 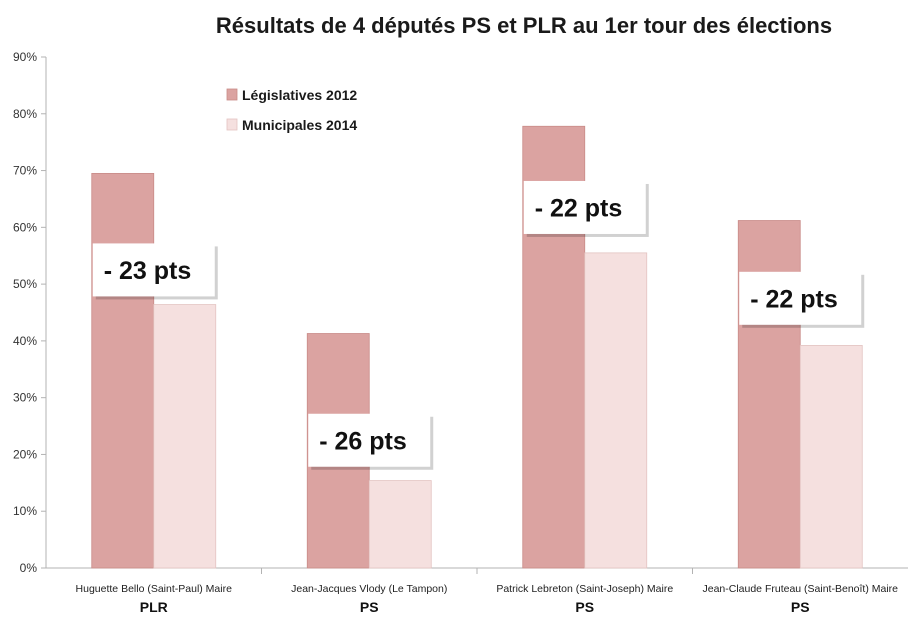 What do you see at coordinates (25, 511) in the screenshot?
I see `y-tick-label: 10%` at bounding box center [25, 511].